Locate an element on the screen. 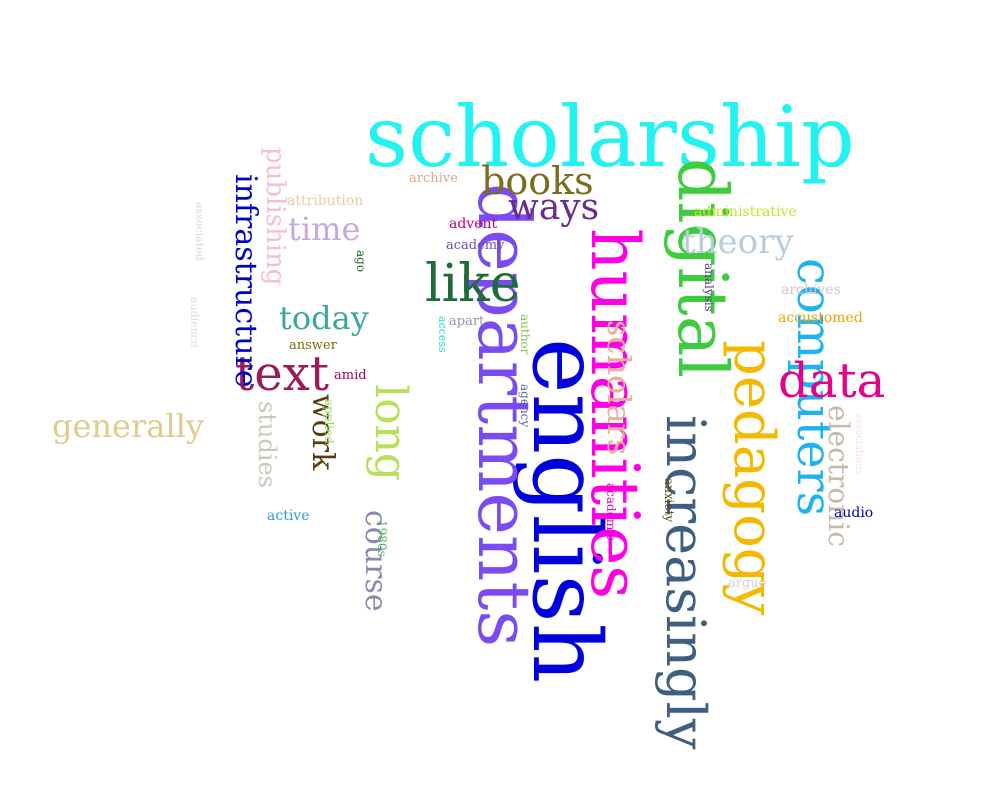 The image size is (1000, 800). word-time: time is located at coordinates (324, 229).